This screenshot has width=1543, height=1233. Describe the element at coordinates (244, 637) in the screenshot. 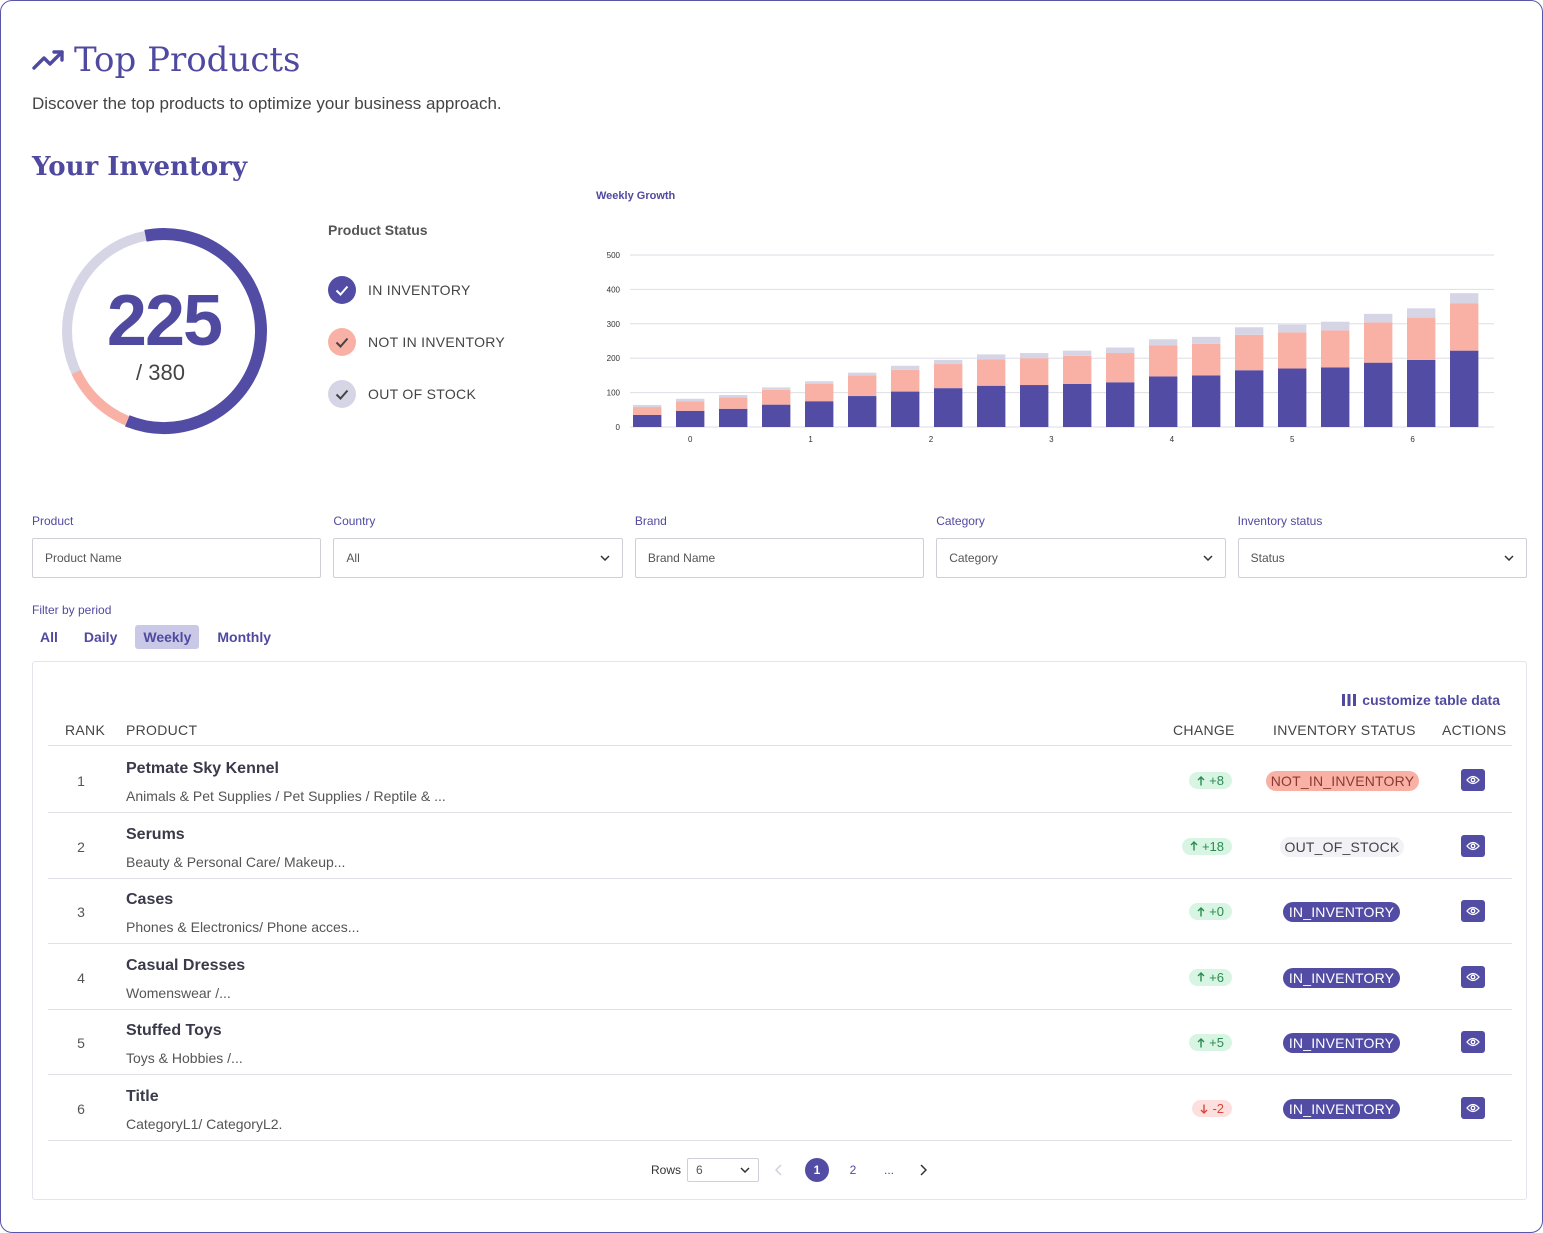

I see `tab-monthly: Monthly` at that location.